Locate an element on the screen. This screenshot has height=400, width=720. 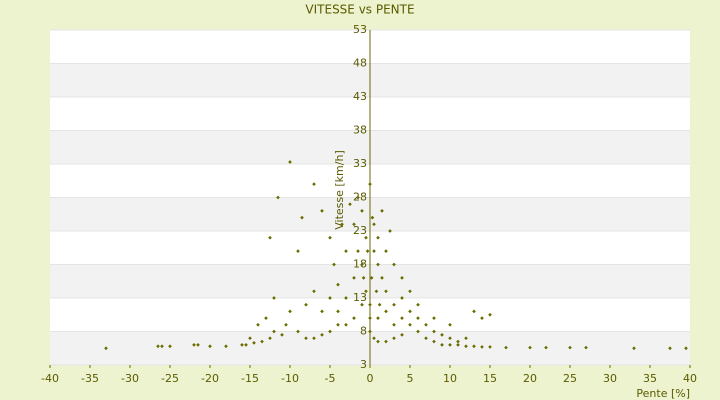
y-tick-label: 3 is located at coordinates (363, 364).